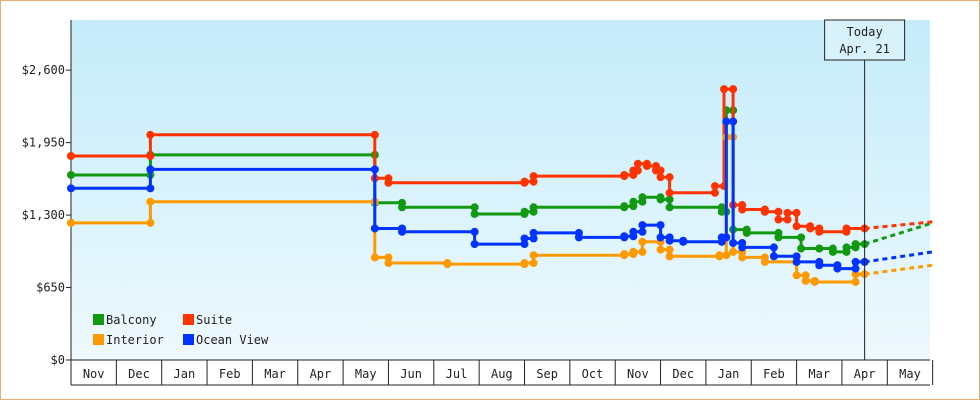  Describe the element at coordinates (43, 70) in the screenshot. I see `y-tick-label: $2,600` at that location.